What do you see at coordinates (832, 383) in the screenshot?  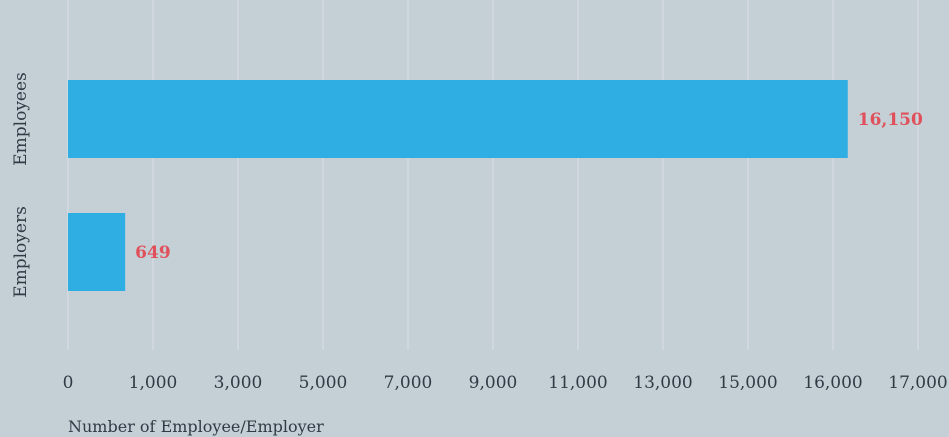 I see `x-tick-label: 16,000` at bounding box center [832, 383].